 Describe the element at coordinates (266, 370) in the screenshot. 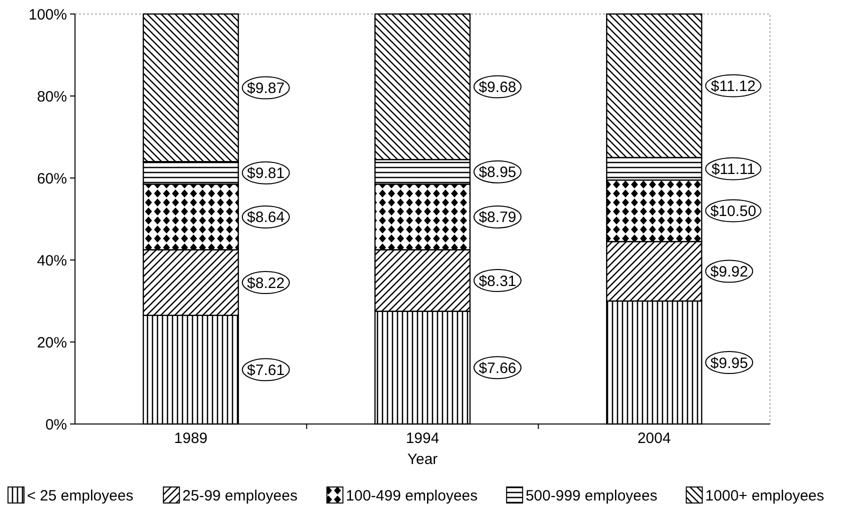

I see `annotation: $7.61` at that location.